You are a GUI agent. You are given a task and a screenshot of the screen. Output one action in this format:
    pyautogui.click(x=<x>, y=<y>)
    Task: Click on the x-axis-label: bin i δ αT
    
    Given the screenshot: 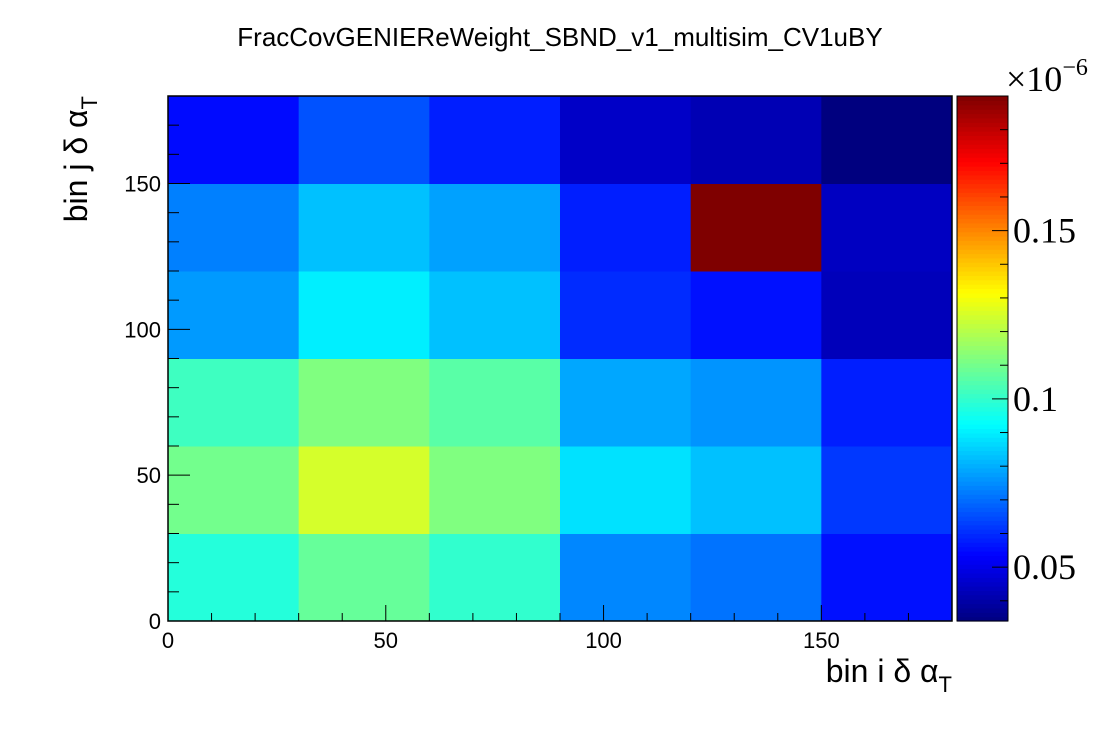 What is the action you would take?
    pyautogui.click(x=889, y=675)
    